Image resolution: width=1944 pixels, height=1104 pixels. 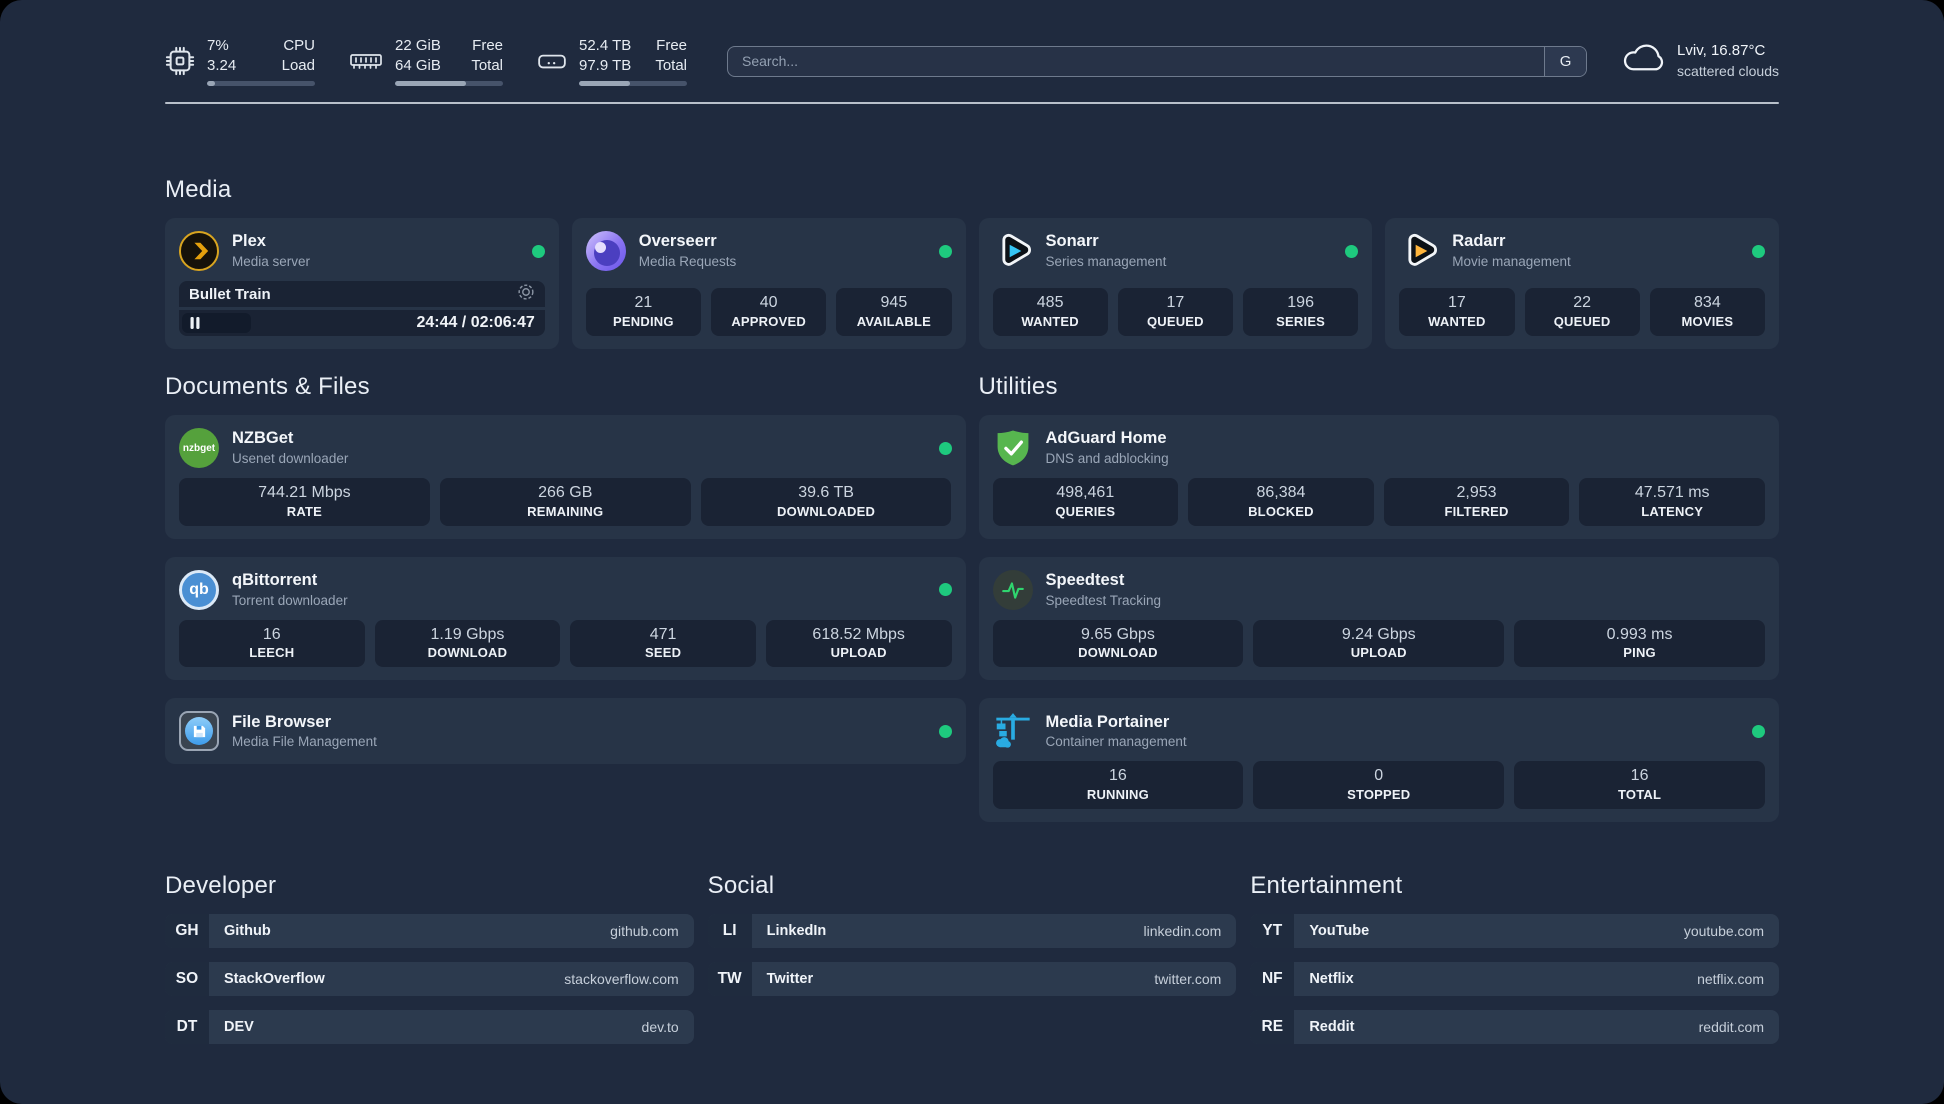 I want to click on memory-total-label: Total, so click(x=487, y=65).